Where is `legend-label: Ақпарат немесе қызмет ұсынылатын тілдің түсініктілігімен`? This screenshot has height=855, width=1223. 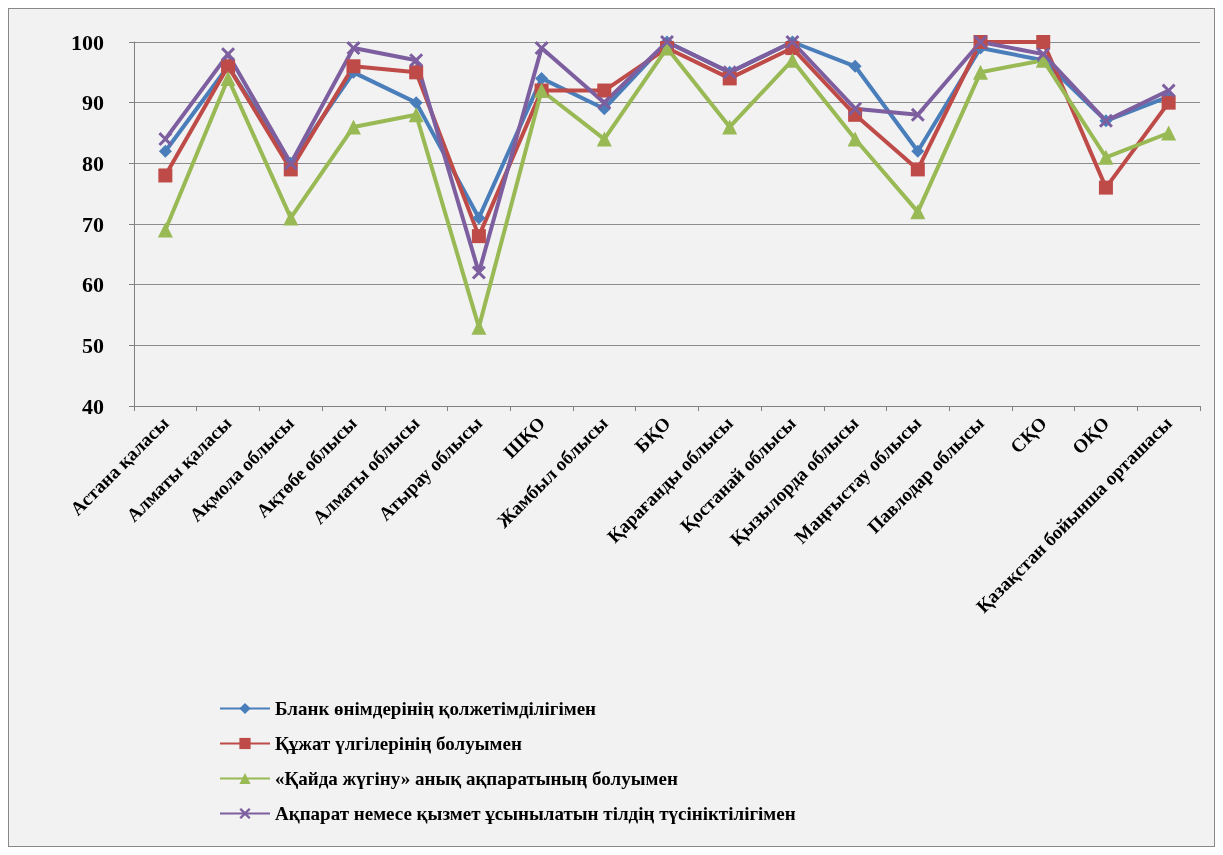
legend-label: Ақпарат немесе қызмет ұсынылатын тілдің түсініктілігімен is located at coordinates (535, 813).